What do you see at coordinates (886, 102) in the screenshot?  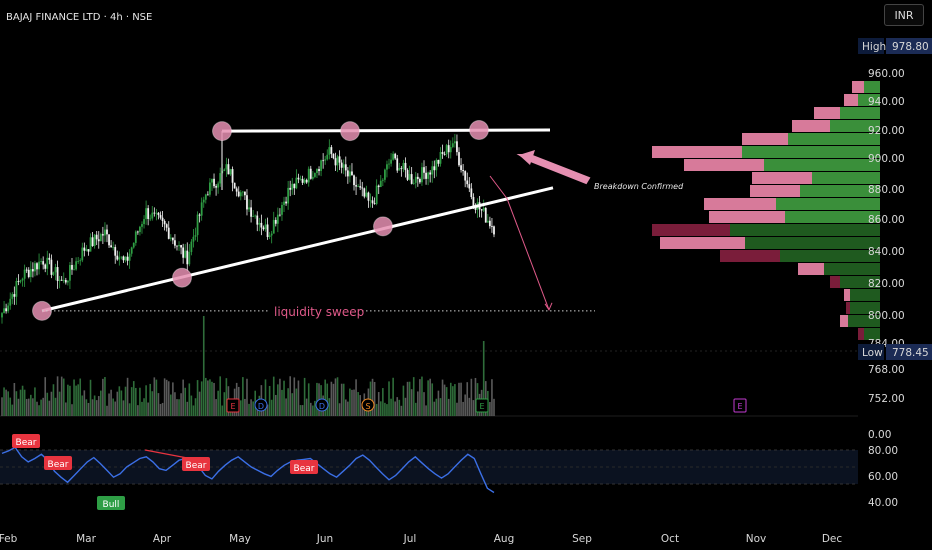 I see `price-tick: 940.00` at bounding box center [886, 102].